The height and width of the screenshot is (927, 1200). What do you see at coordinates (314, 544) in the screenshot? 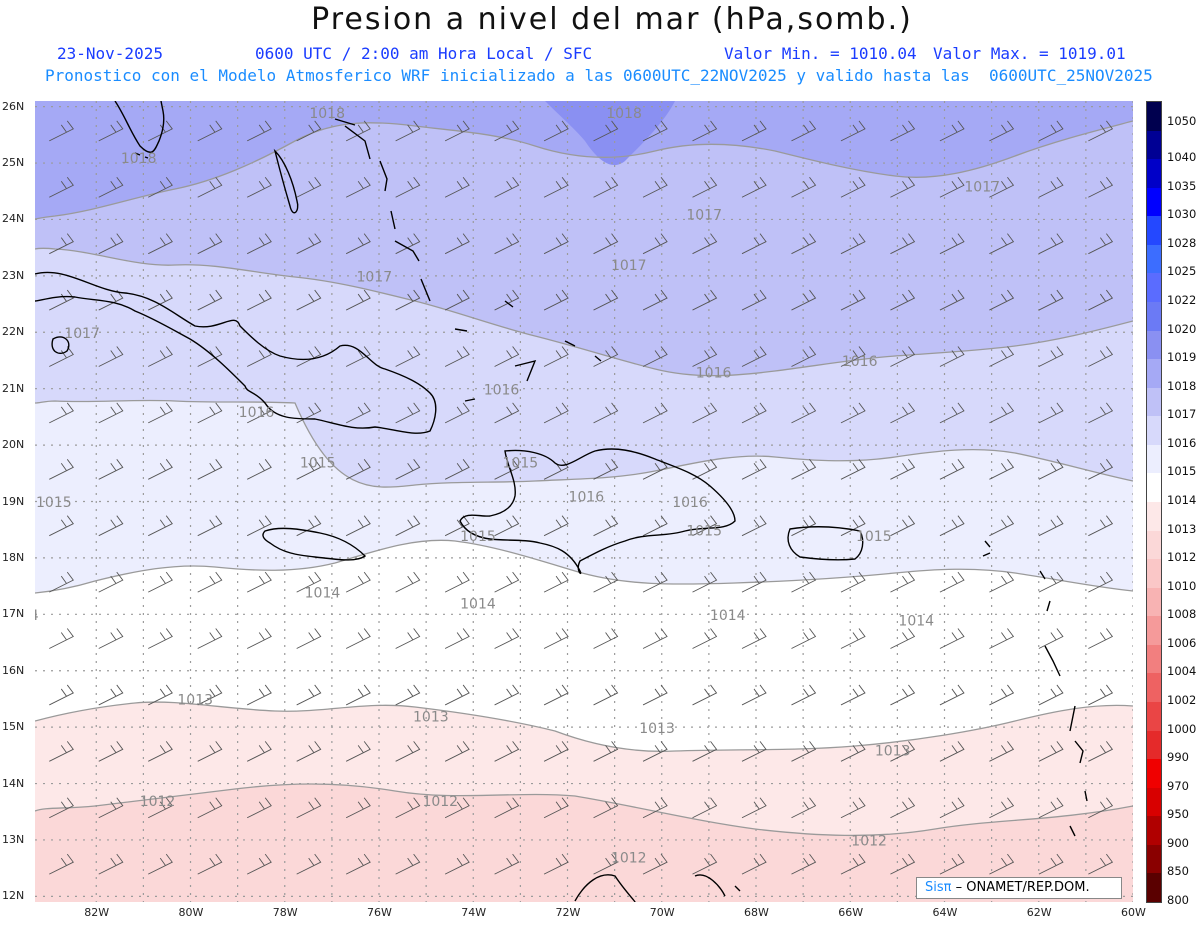
I see `jamaica-coast` at bounding box center [314, 544].